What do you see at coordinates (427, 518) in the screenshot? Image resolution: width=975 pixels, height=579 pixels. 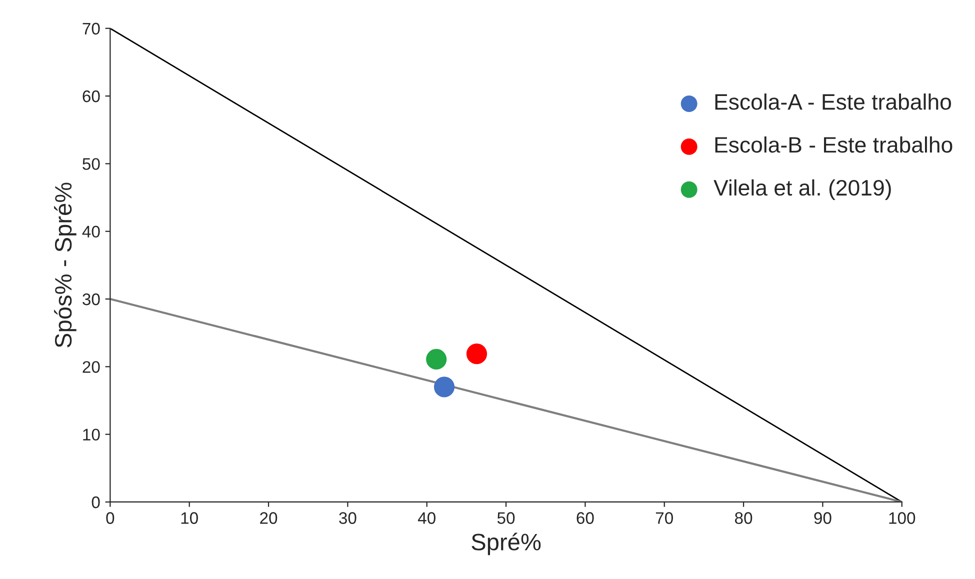 I see `x-tick-label: 40` at bounding box center [427, 518].